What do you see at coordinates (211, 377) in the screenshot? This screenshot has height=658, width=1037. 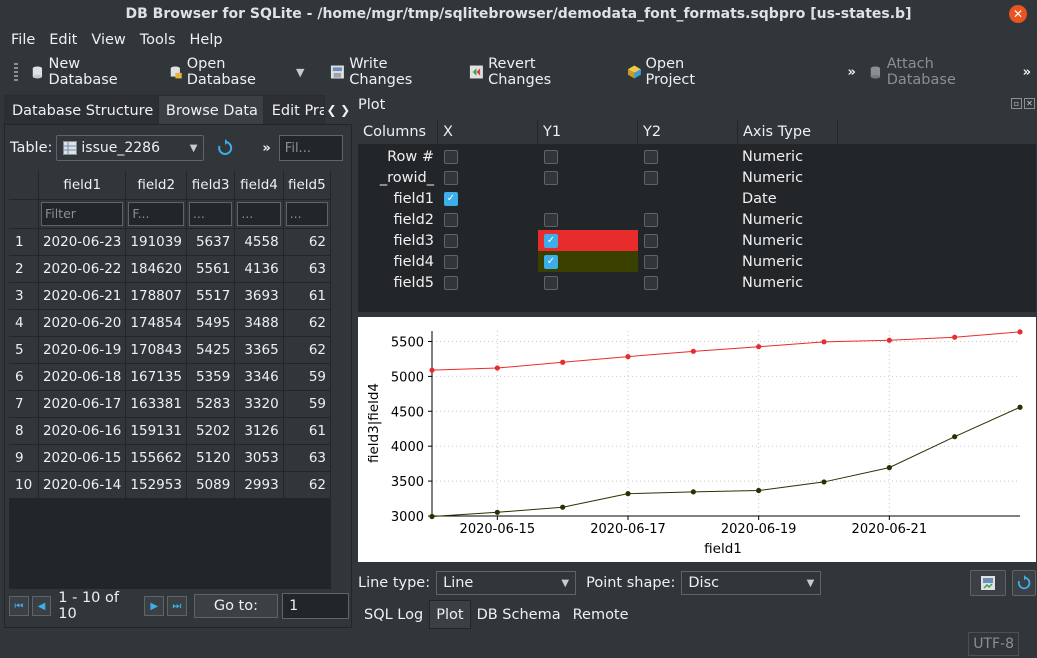 I see `cell-value: 5359` at bounding box center [211, 377].